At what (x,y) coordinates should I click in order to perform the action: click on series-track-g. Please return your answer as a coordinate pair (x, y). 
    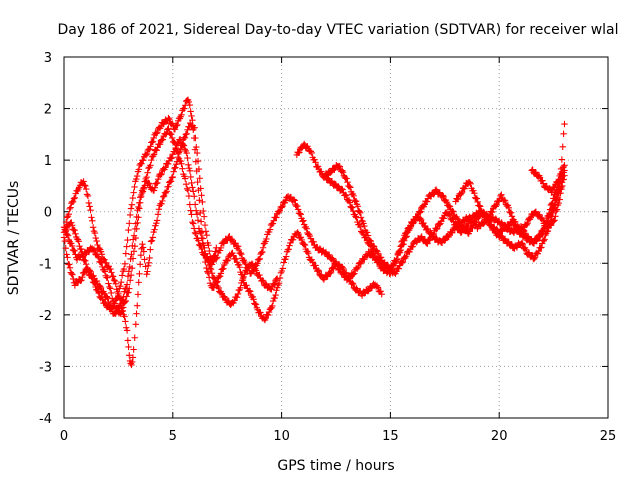
    Looking at the image, I should click on (509, 208).